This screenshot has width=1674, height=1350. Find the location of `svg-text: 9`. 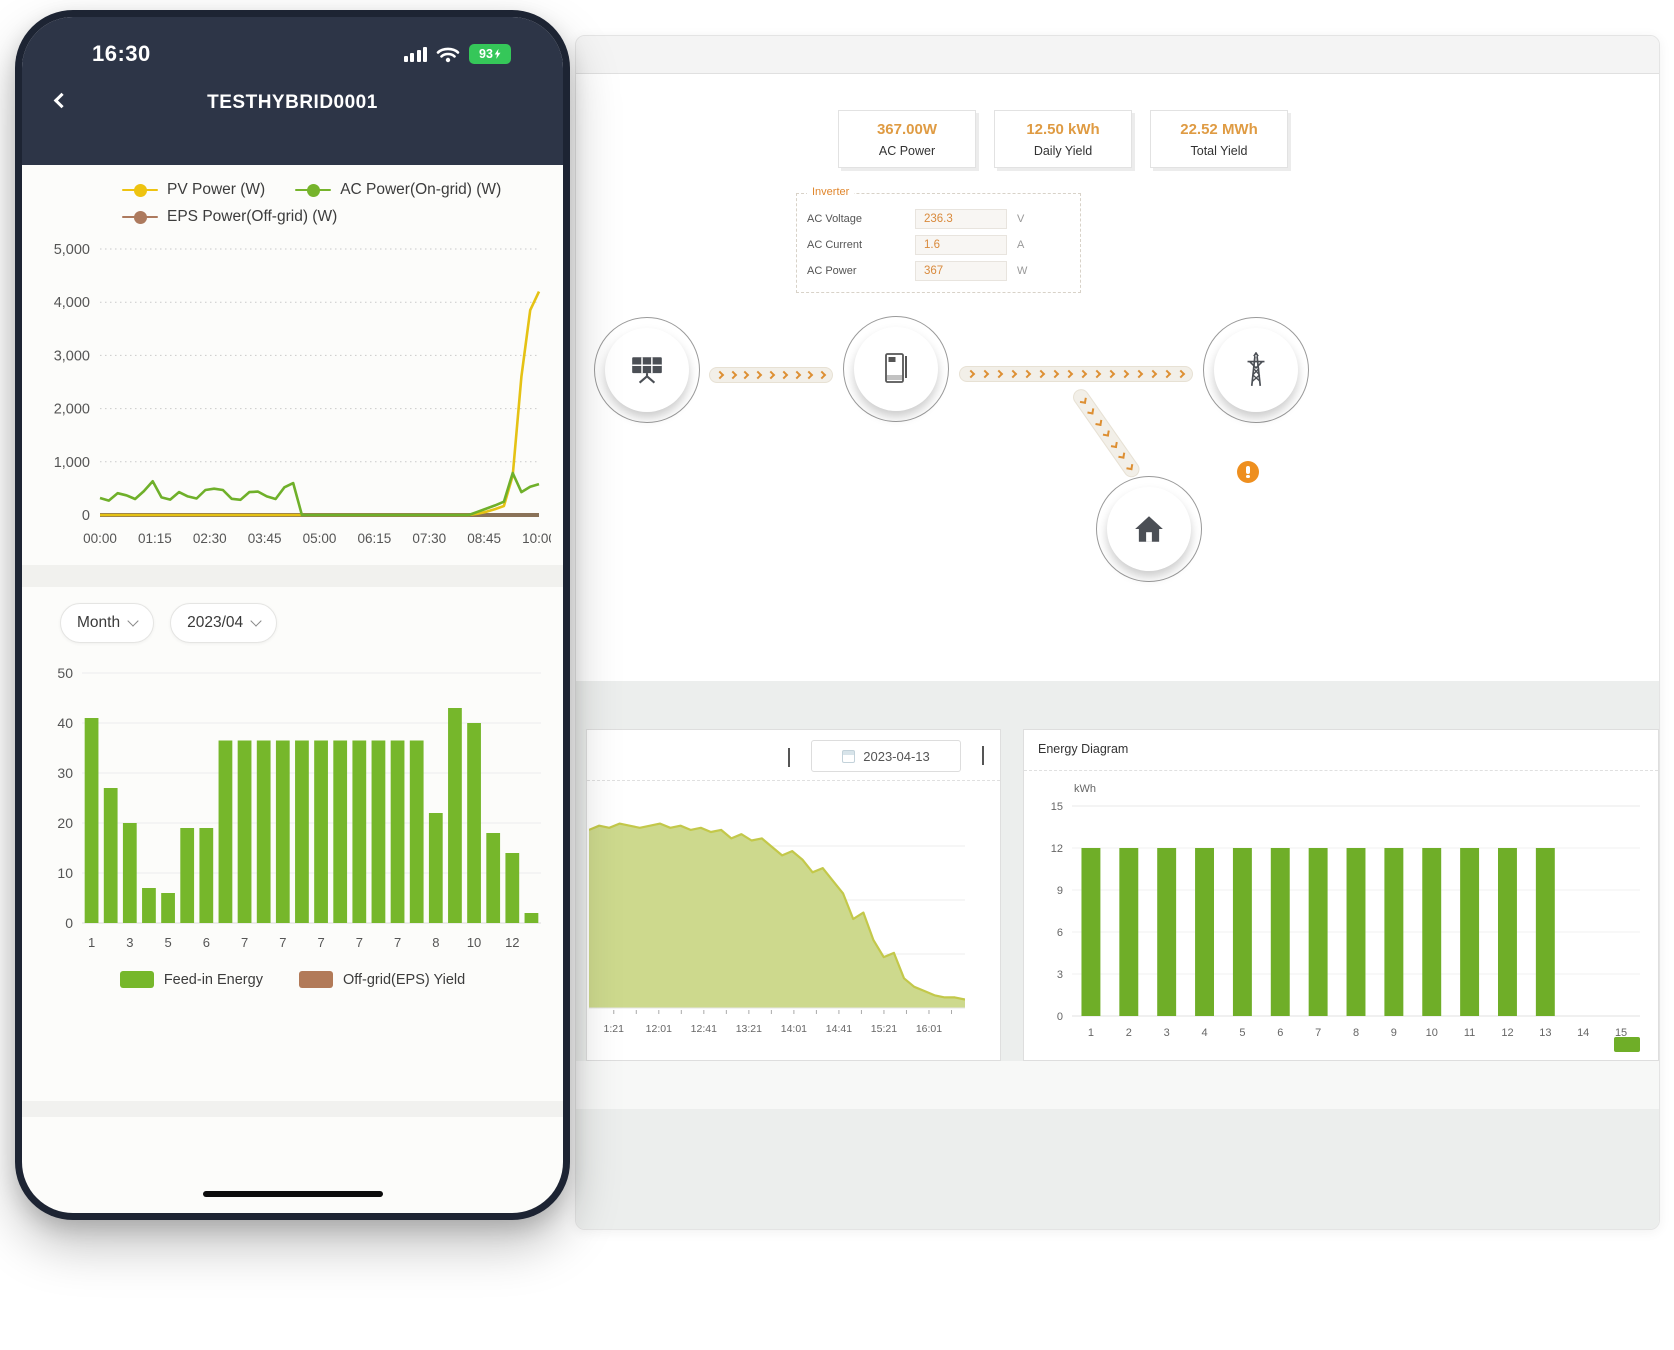

svg-text: 9 is located at coordinates (1060, 891).